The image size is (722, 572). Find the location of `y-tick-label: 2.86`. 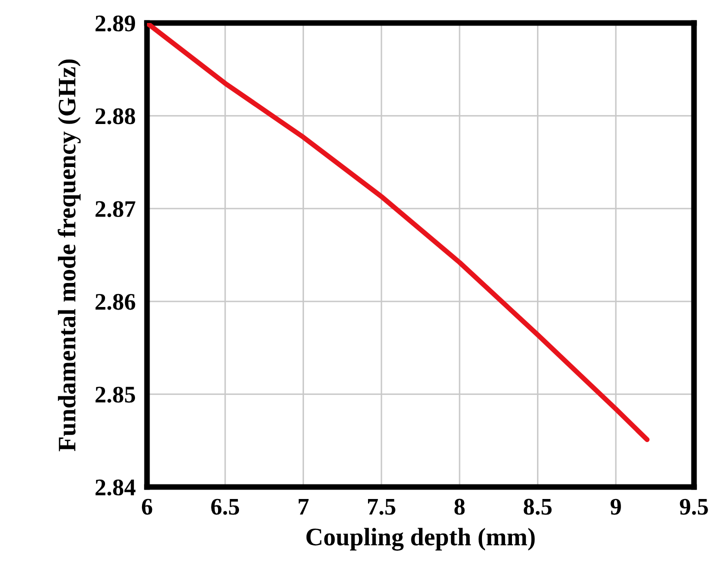

y-tick-label: 2.86 is located at coordinates (116, 302).